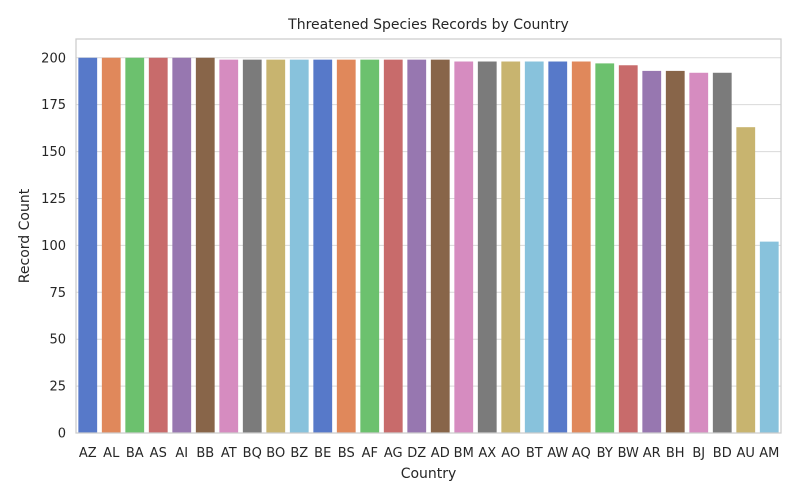 The width and height of the screenshot is (800, 500). What do you see at coordinates (558, 247) in the screenshot?
I see `bar-aw` at bounding box center [558, 247].